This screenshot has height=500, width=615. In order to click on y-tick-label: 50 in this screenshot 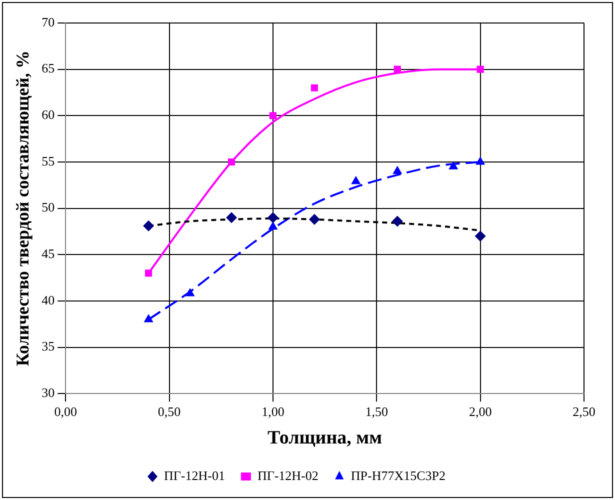, I will do `click(48, 207)`.